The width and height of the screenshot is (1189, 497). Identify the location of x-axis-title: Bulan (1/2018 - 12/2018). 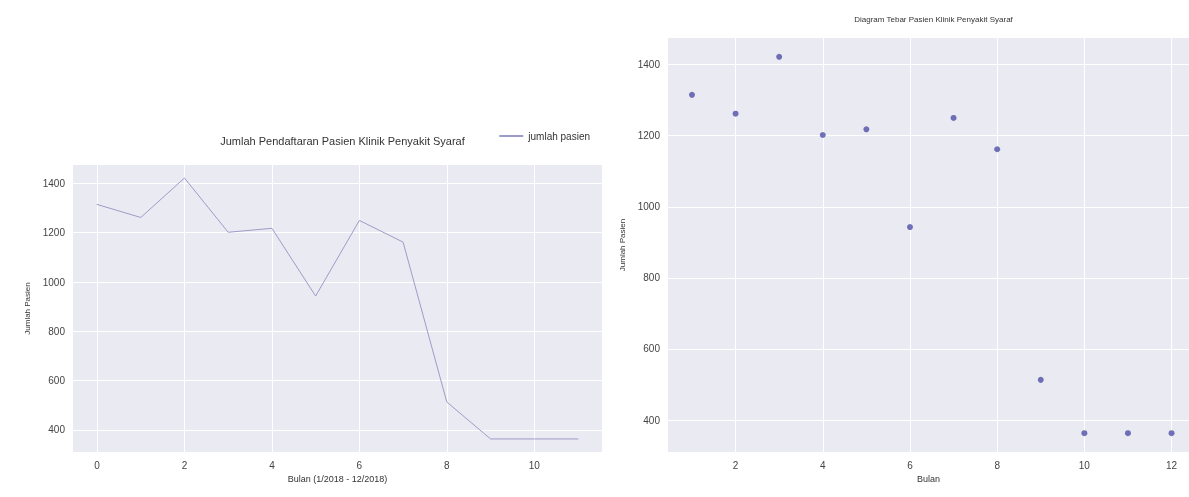
(337, 479).